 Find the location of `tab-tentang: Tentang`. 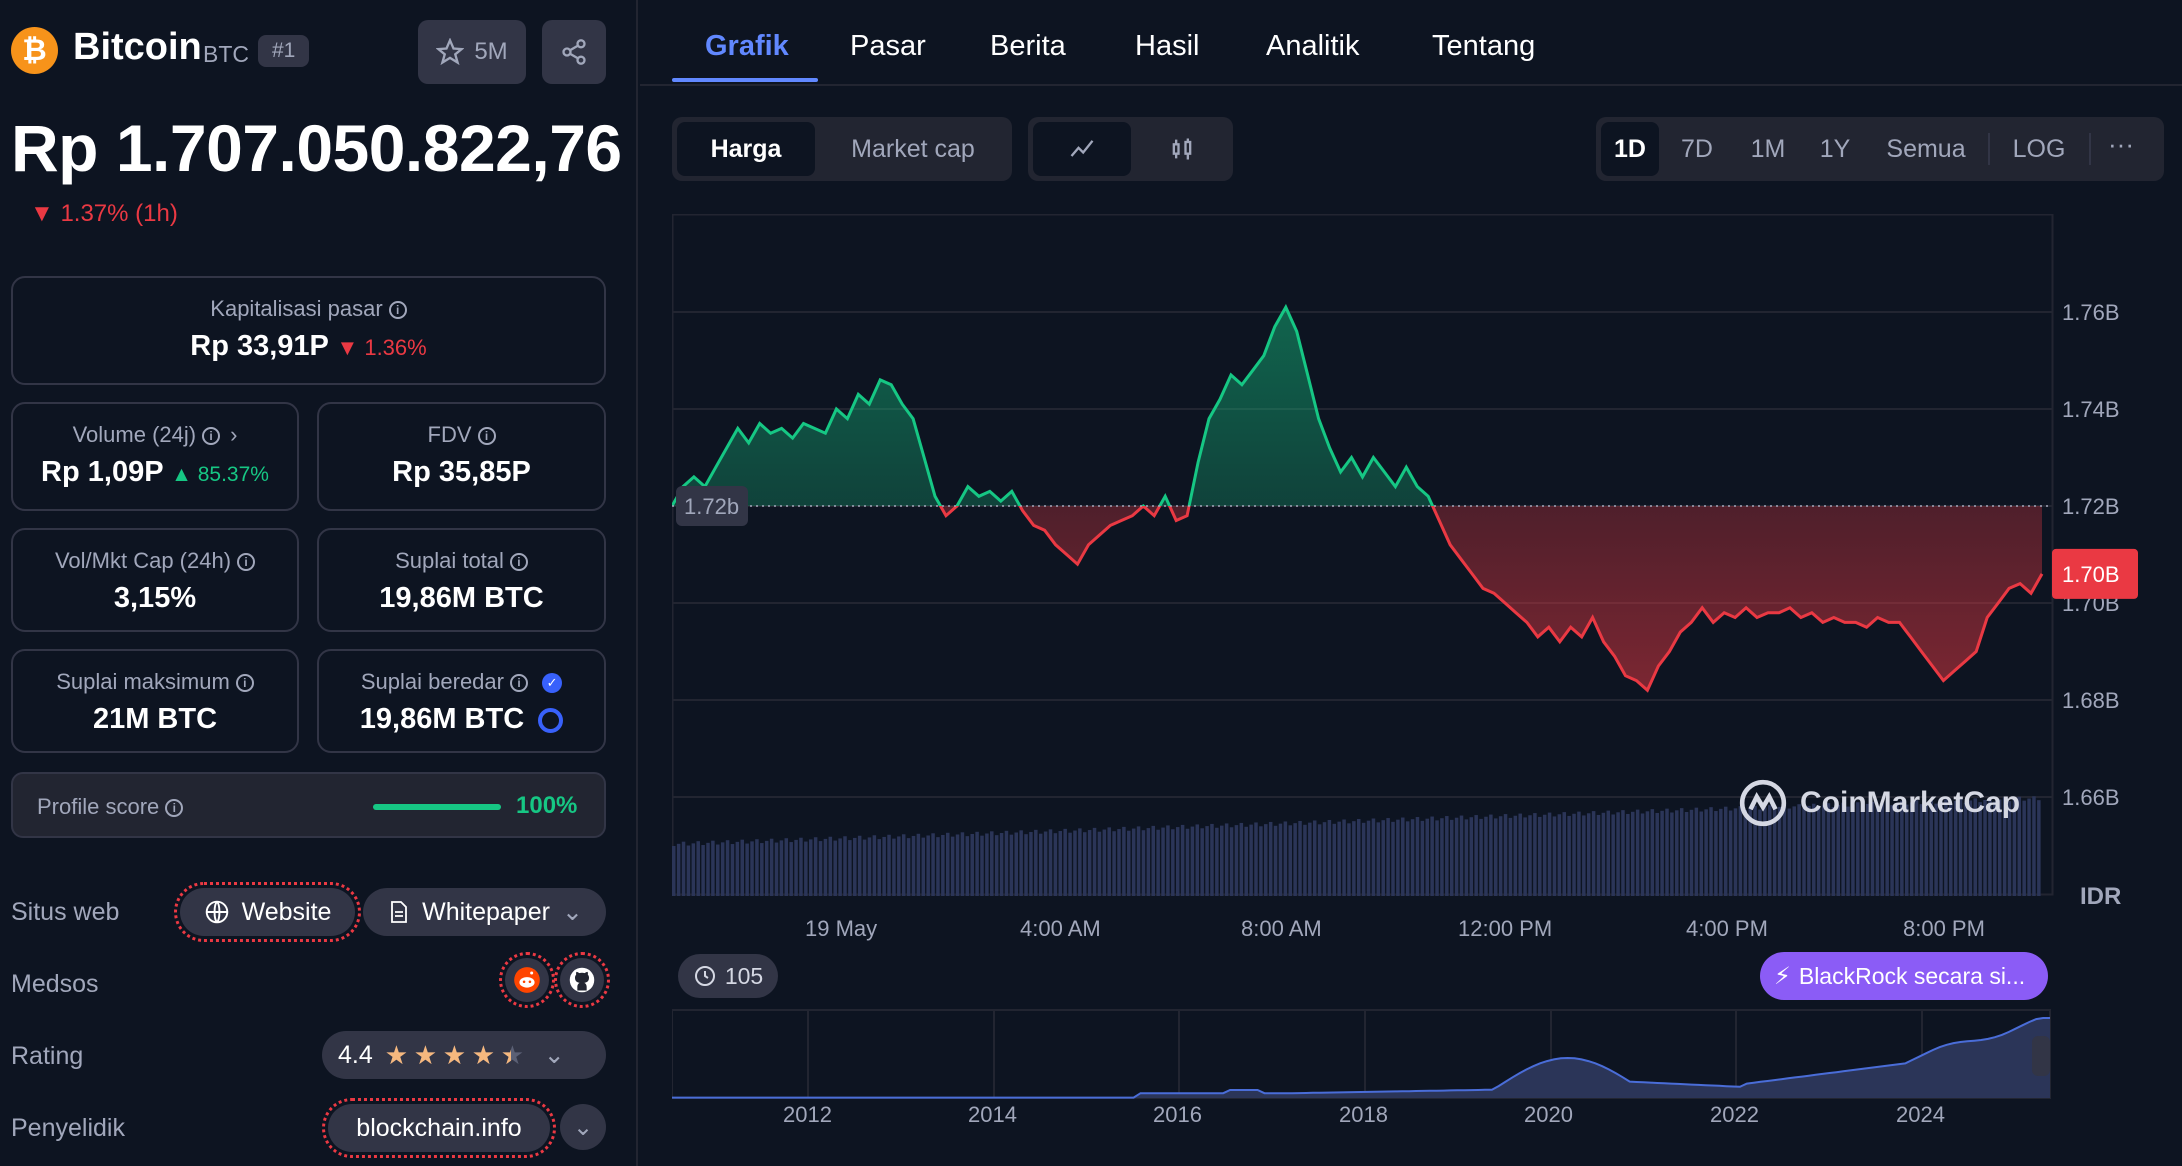

tab-tentang: Tentang is located at coordinates (1484, 46).